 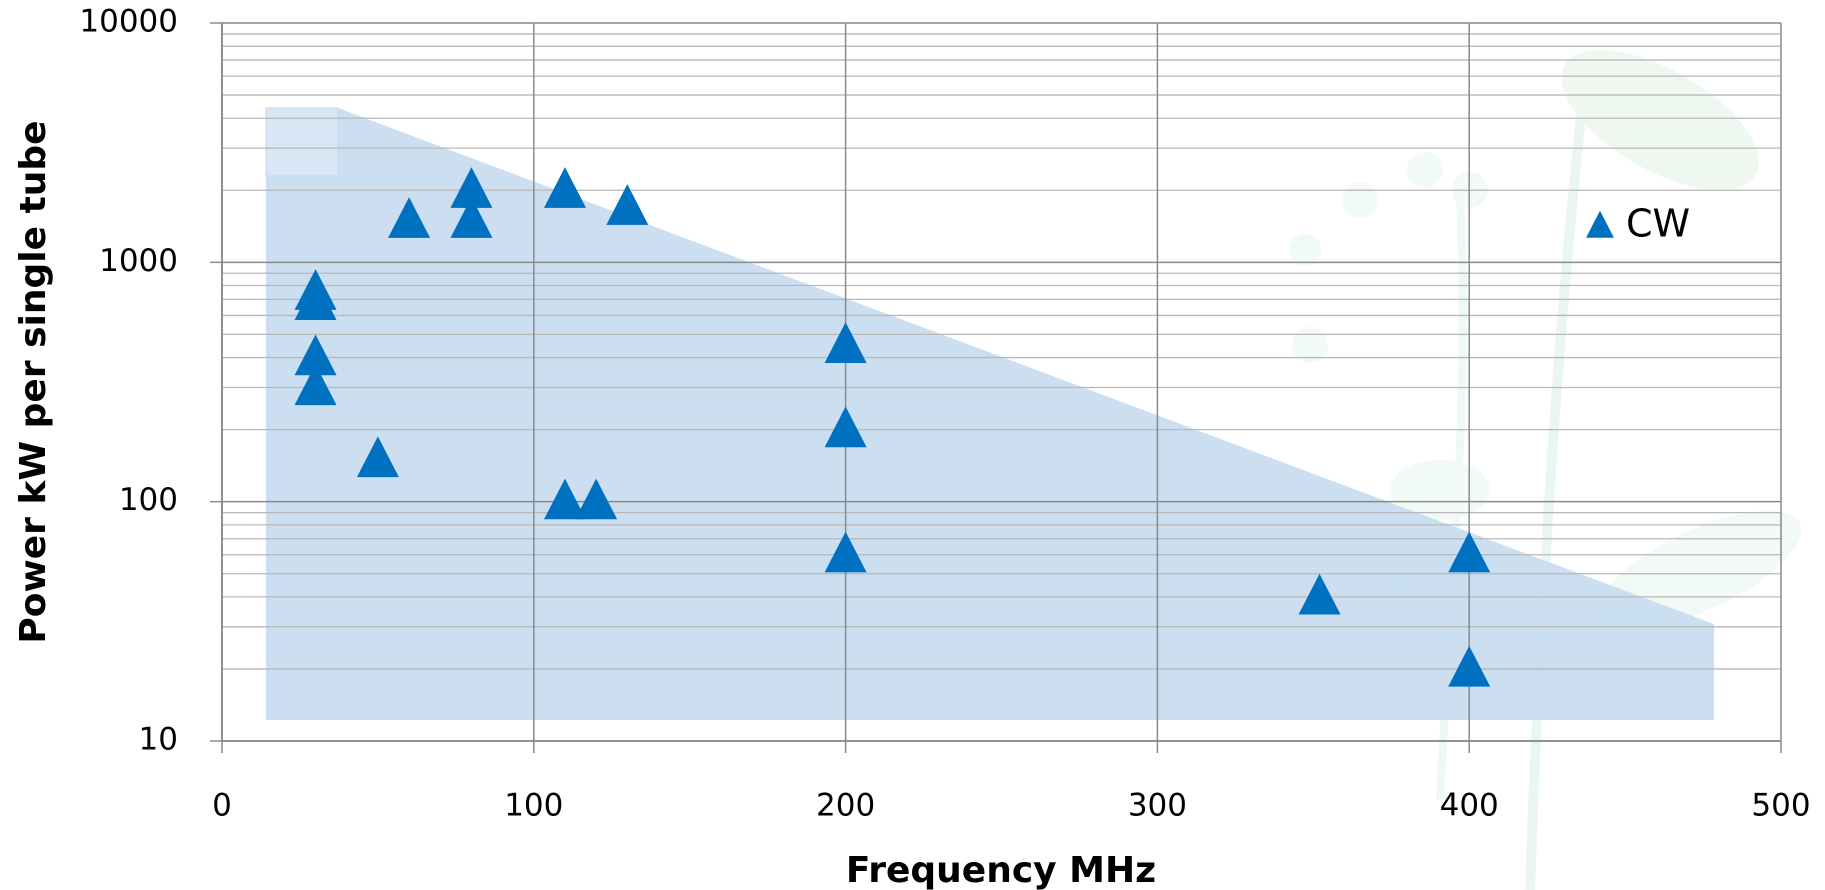 What do you see at coordinates (1658, 224) in the screenshot?
I see `legend-label: CW` at bounding box center [1658, 224].